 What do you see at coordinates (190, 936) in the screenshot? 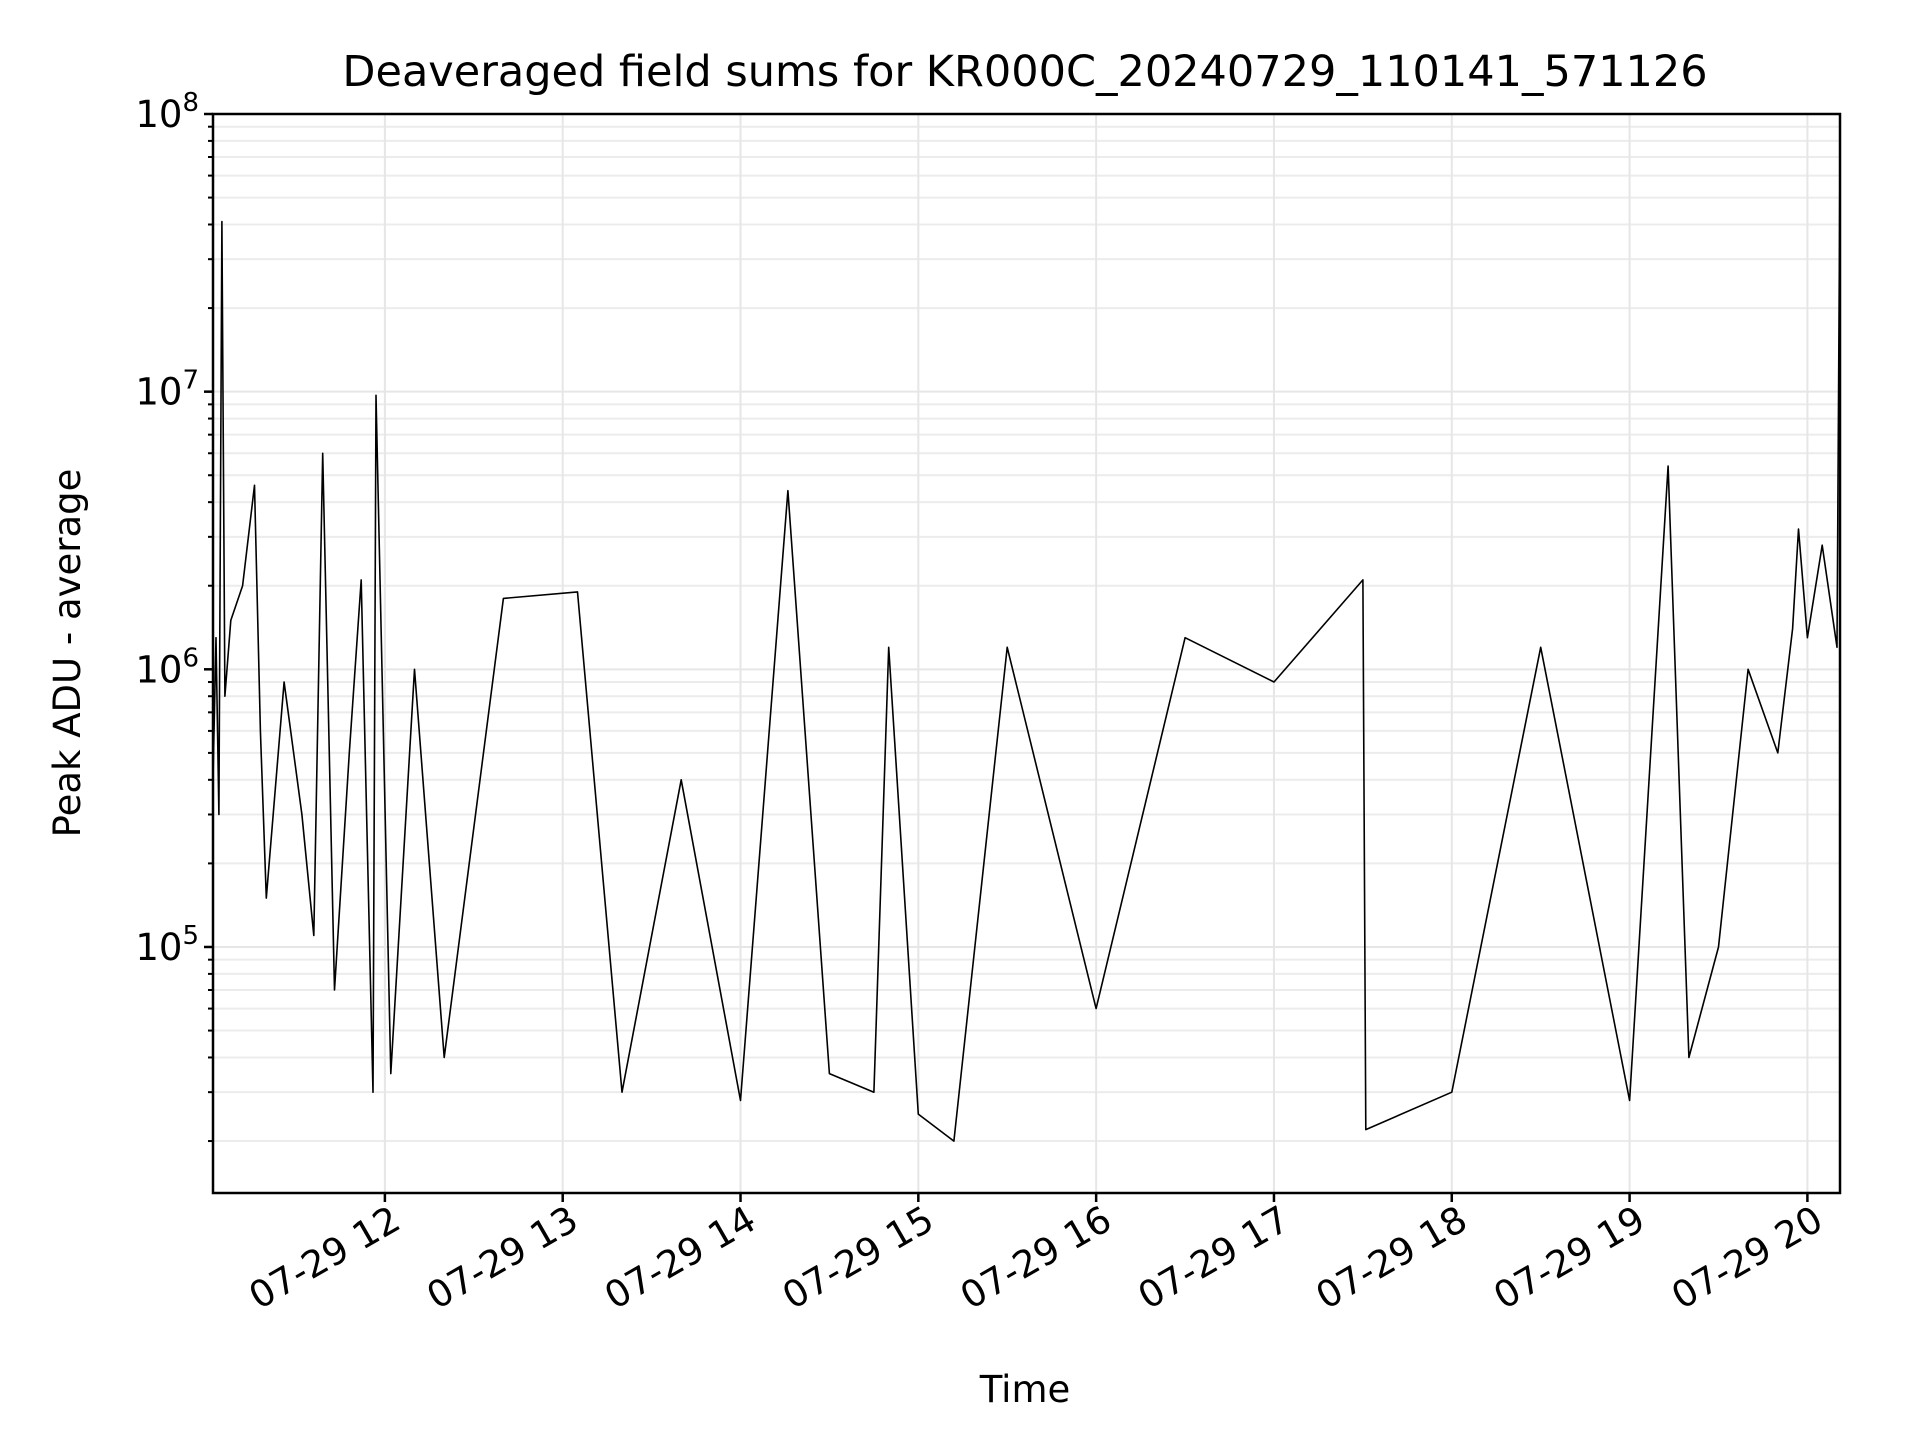
I see `y-tick-exponent: 5` at bounding box center [190, 936].